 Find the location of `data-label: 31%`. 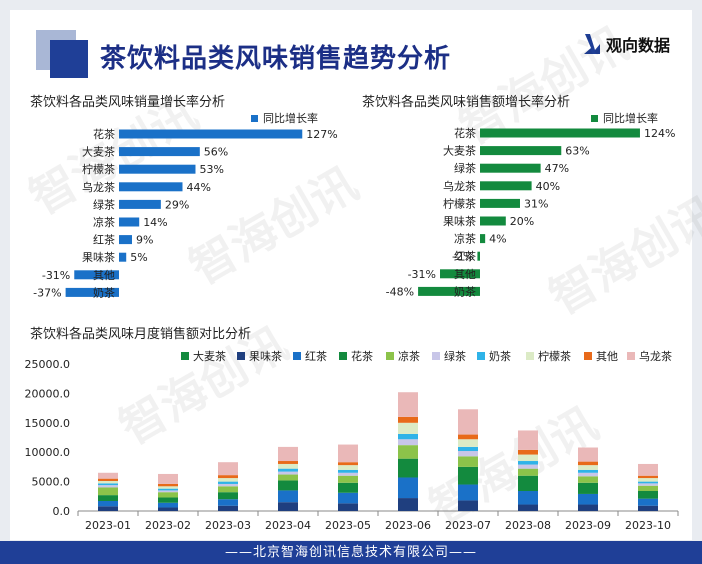

data-label: 31% is located at coordinates (536, 203).